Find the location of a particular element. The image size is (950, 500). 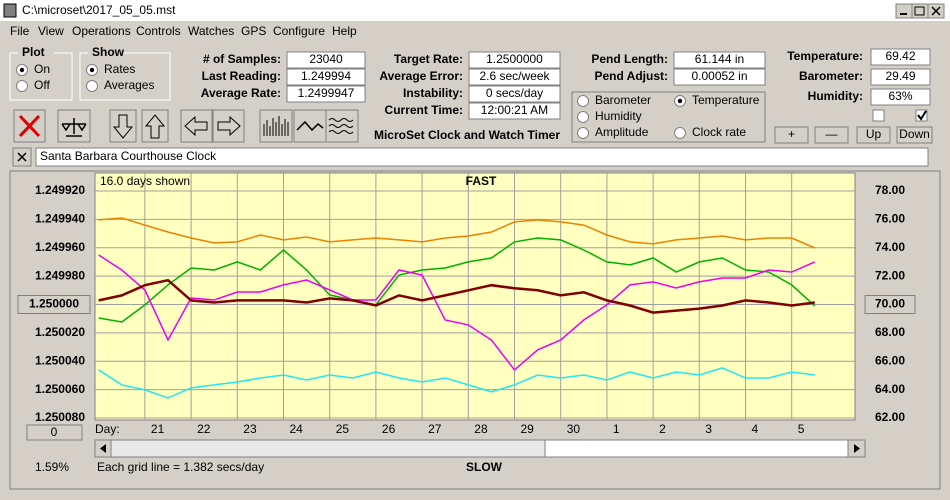

noise-button is located at coordinates (342, 126).